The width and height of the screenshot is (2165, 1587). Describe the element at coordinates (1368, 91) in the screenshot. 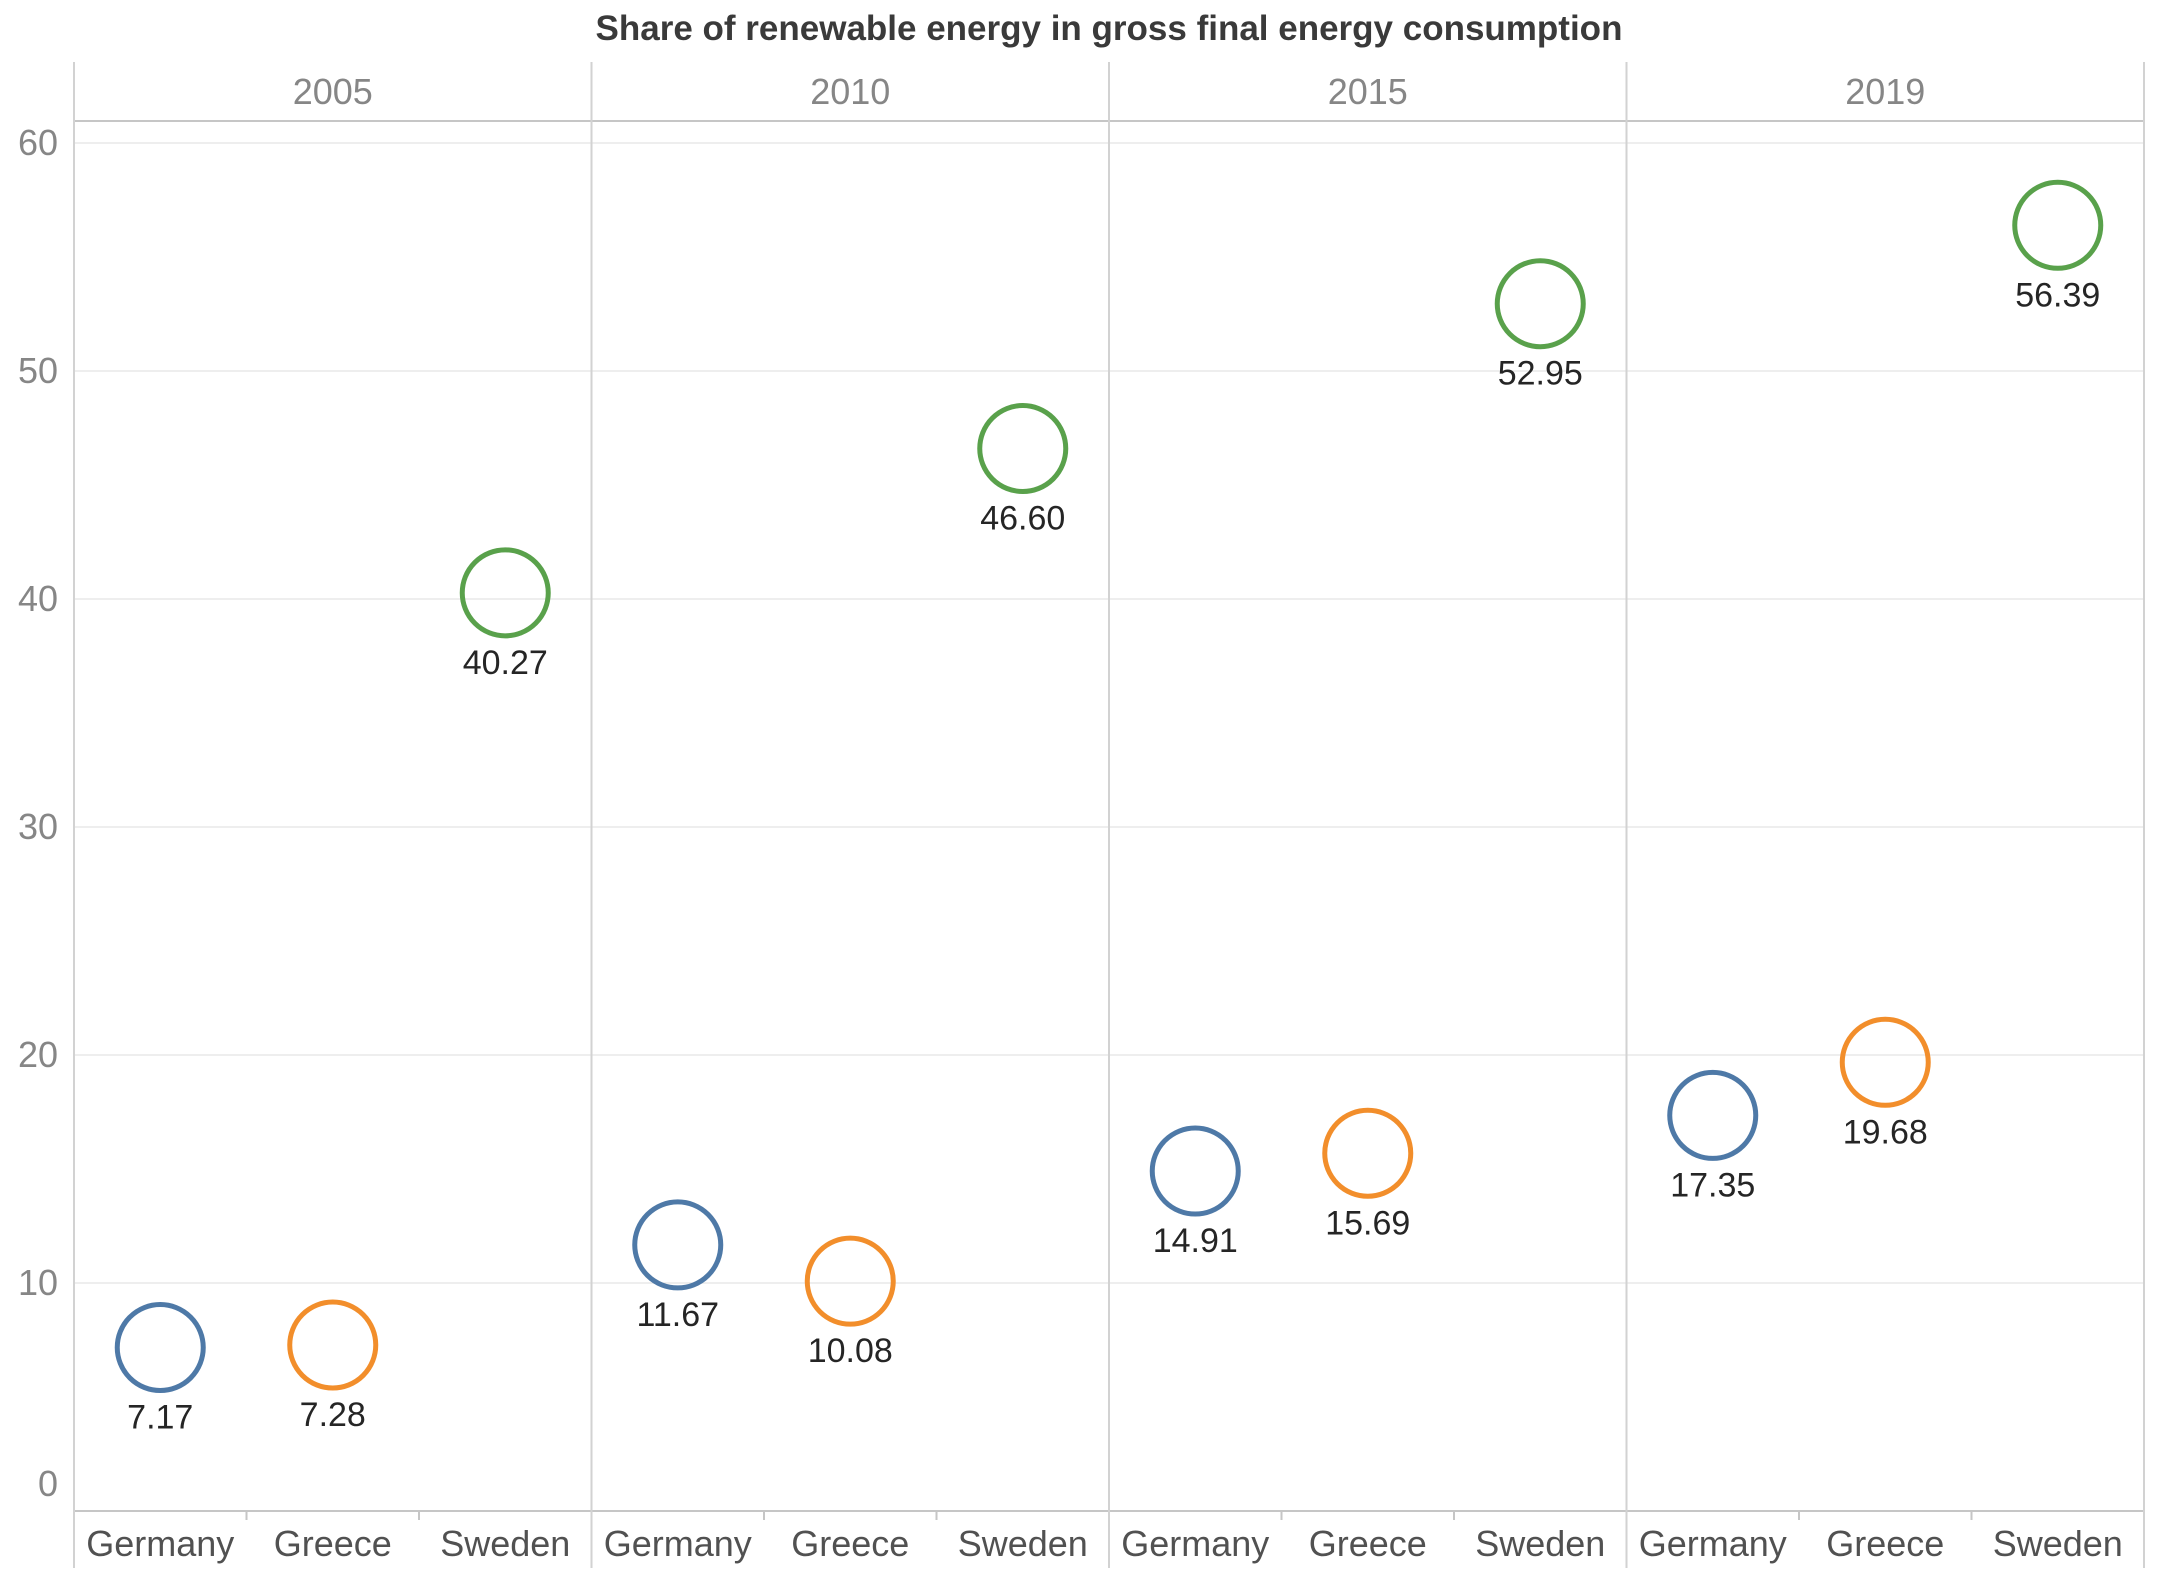

I see `panel-header-2015: 2015` at that location.